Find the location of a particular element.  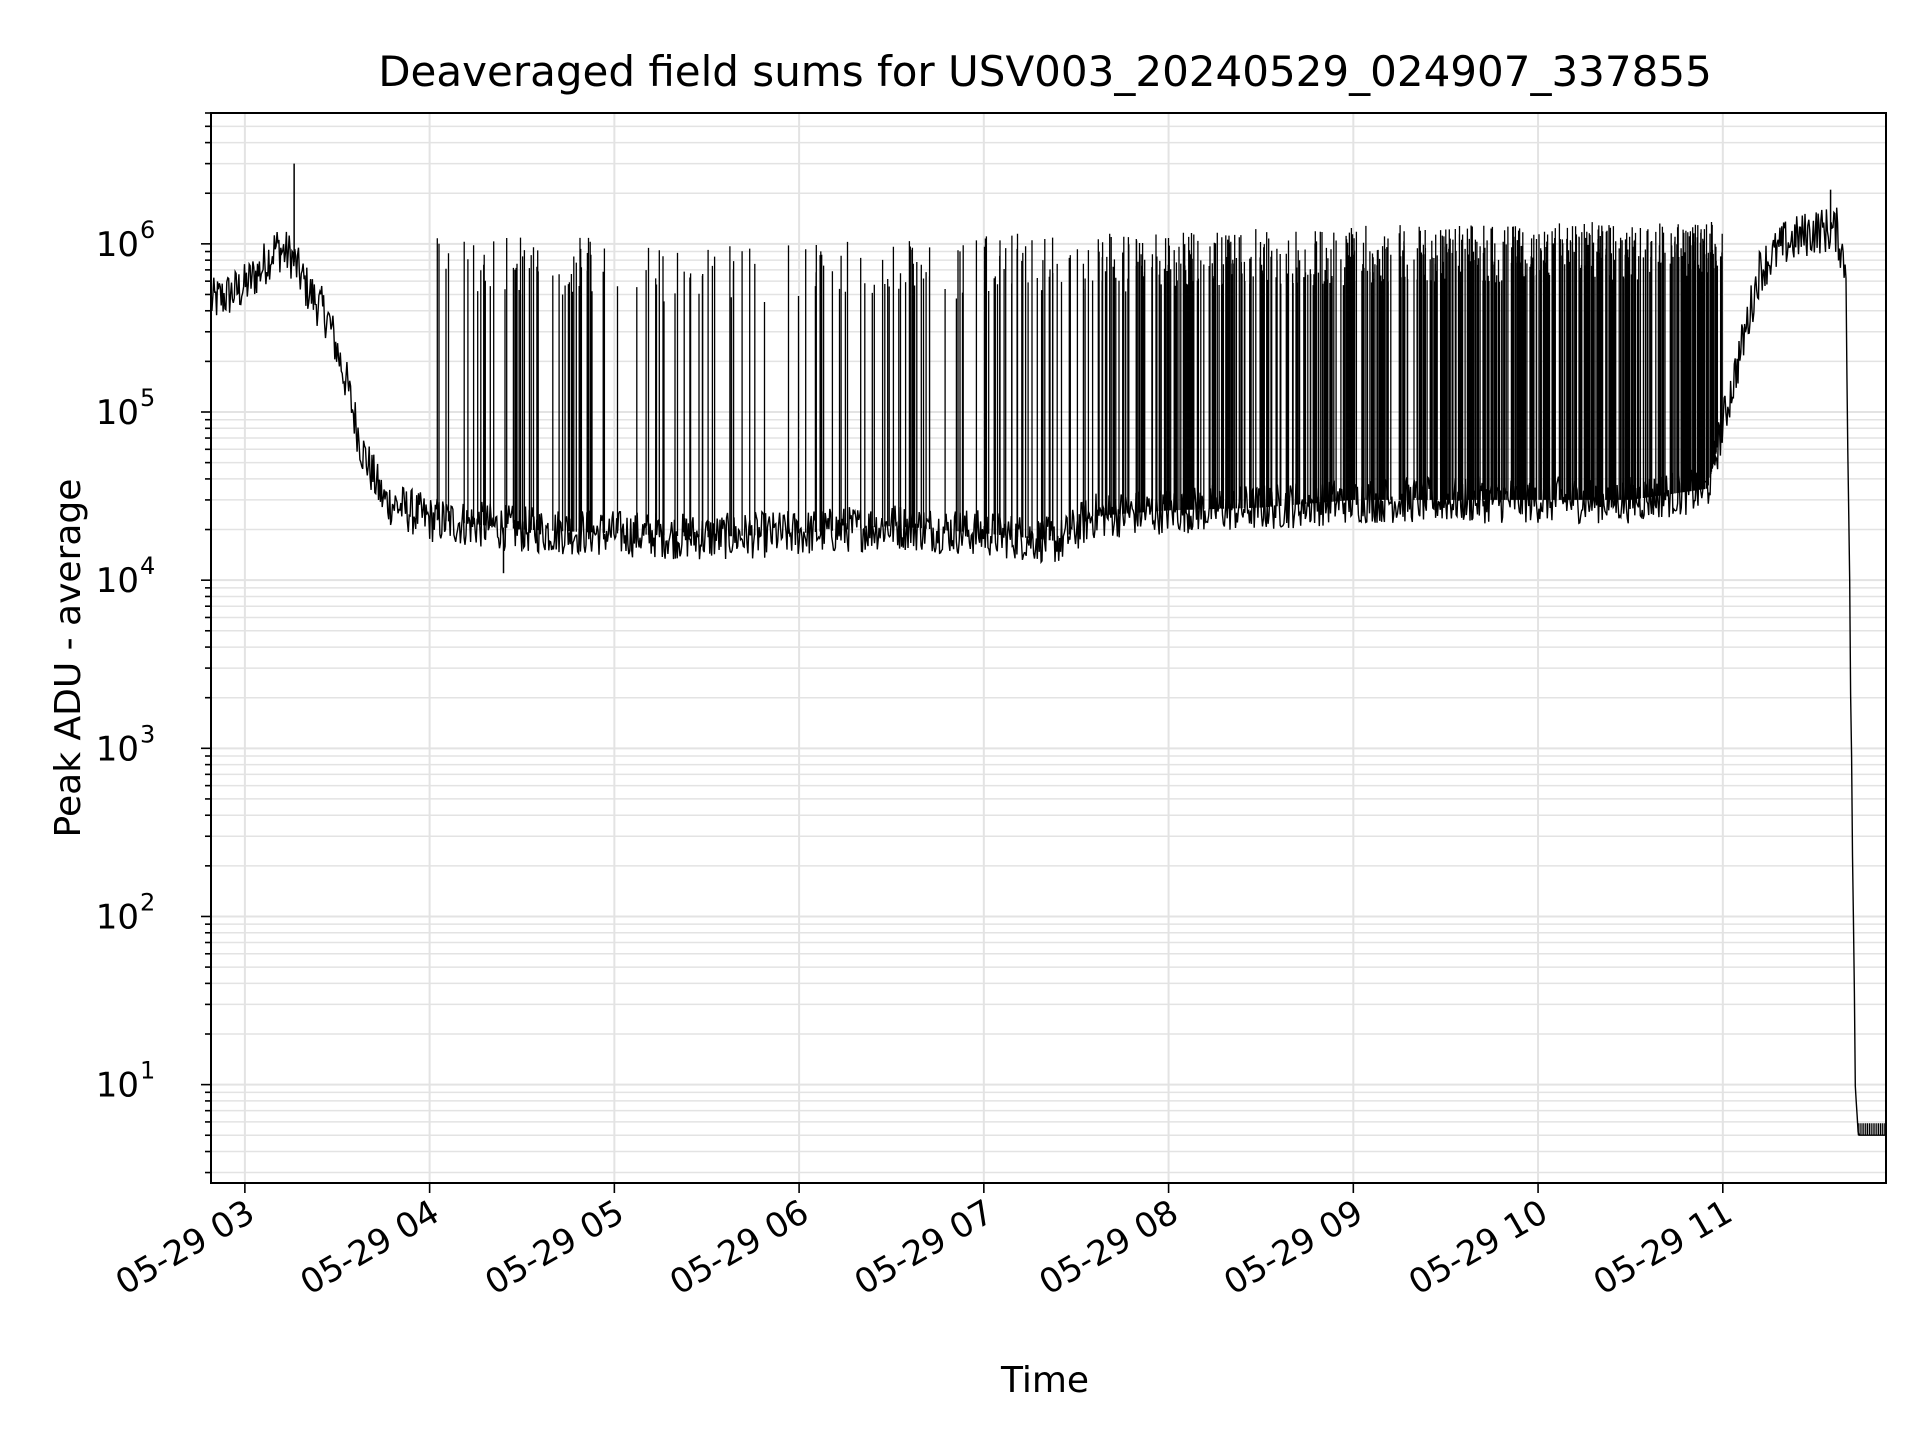

y-axis-label: Peak ADU - average is located at coordinates (68, 658).